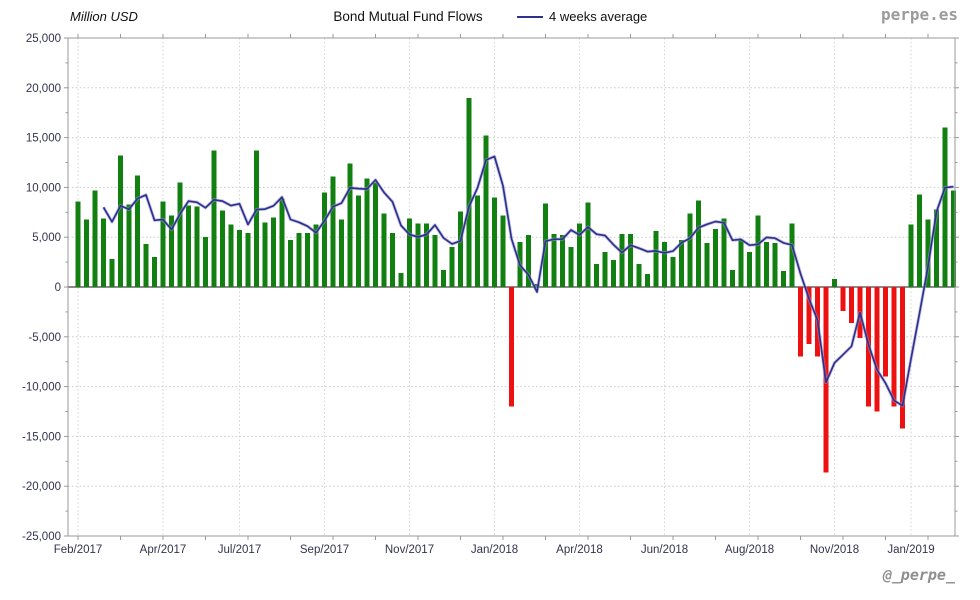 Image resolution: width=980 pixels, height=600 pixels. Describe the element at coordinates (409, 550) in the screenshot. I see `x-tick-label: Nov/2017` at that location.